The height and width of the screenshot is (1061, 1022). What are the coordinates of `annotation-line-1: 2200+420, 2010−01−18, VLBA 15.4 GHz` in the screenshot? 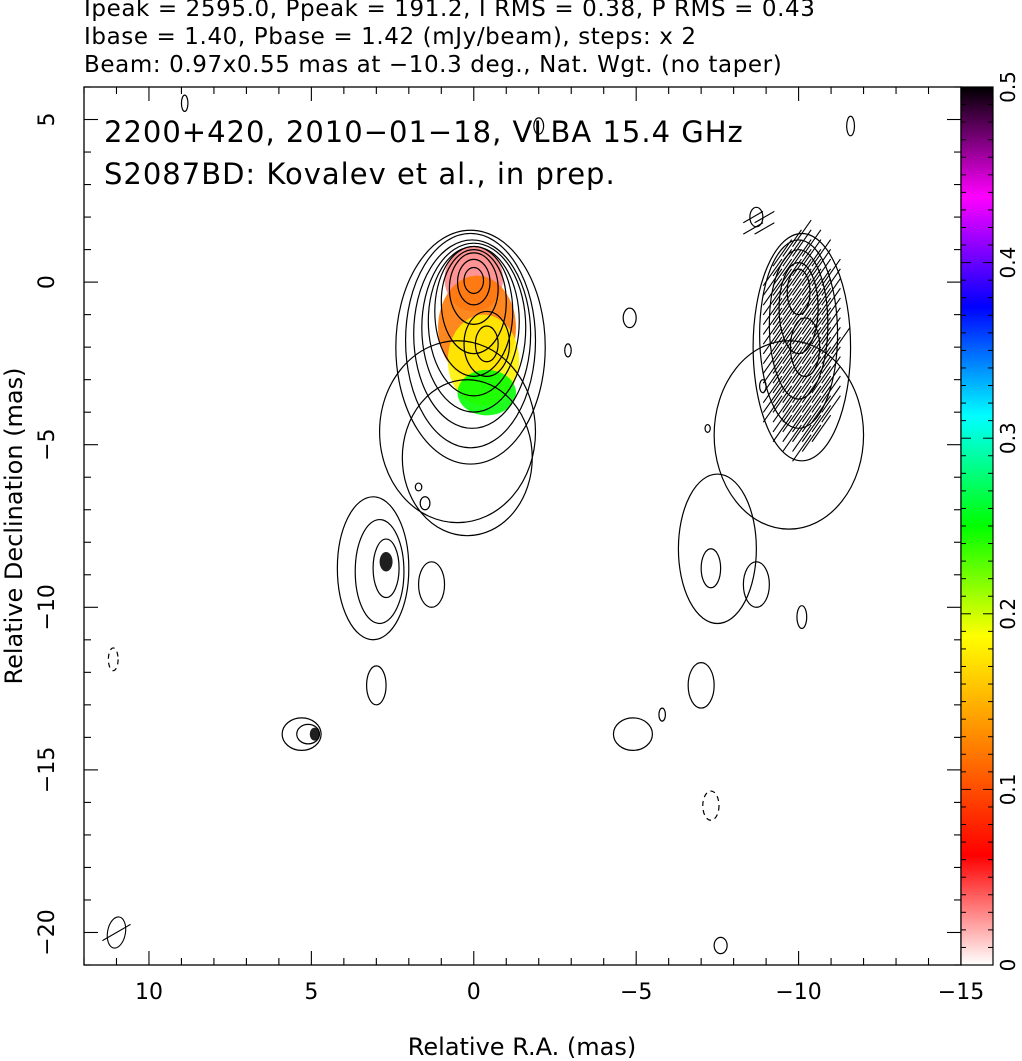 It's located at (424, 132).